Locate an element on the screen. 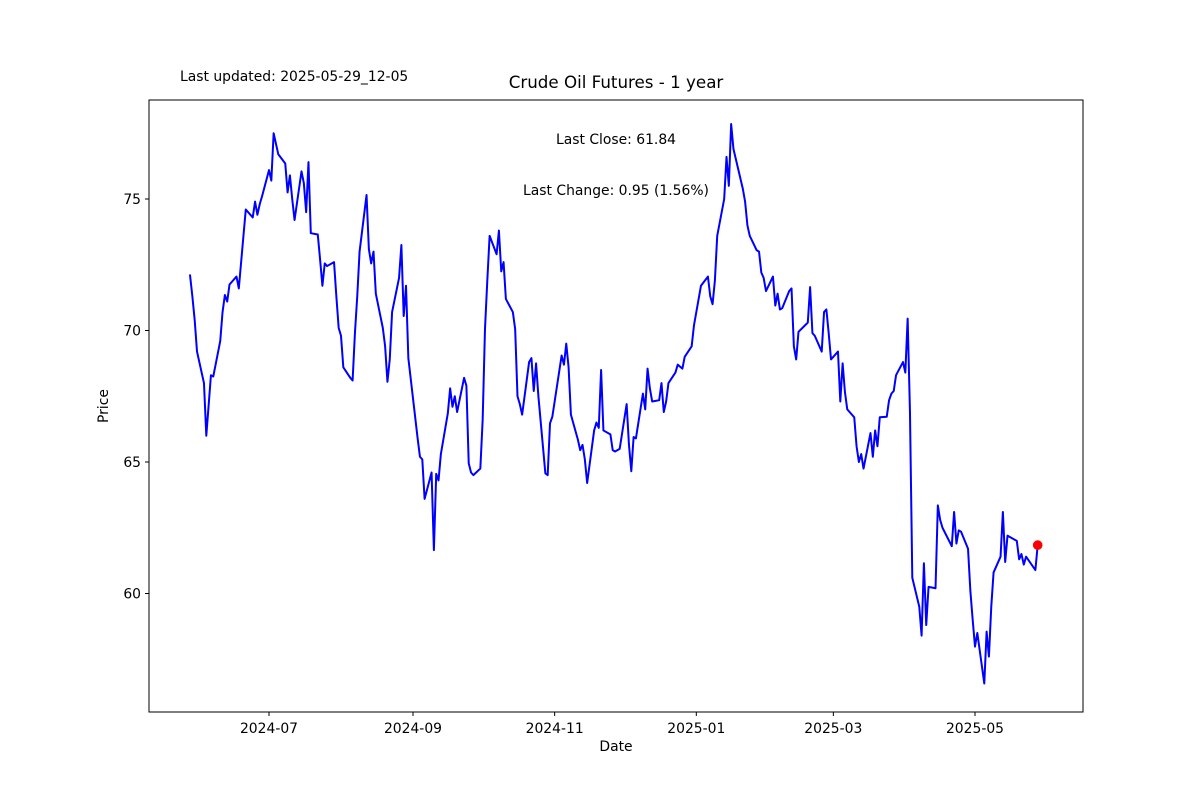  last-point-marker-group is located at coordinates (1037, 545).